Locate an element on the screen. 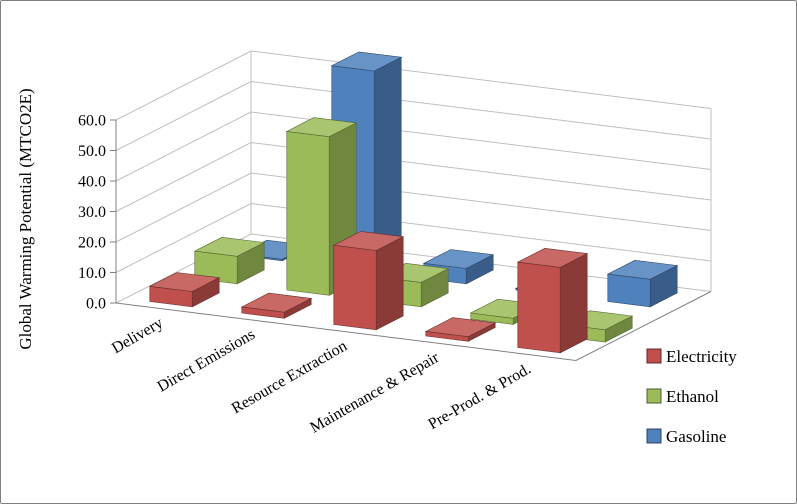  legend-swatch-electricity is located at coordinates (654, 356).